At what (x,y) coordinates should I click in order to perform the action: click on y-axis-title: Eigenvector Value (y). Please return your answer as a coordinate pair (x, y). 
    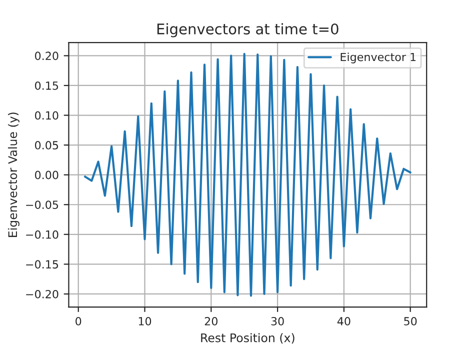
    Looking at the image, I should click on (14, 174).